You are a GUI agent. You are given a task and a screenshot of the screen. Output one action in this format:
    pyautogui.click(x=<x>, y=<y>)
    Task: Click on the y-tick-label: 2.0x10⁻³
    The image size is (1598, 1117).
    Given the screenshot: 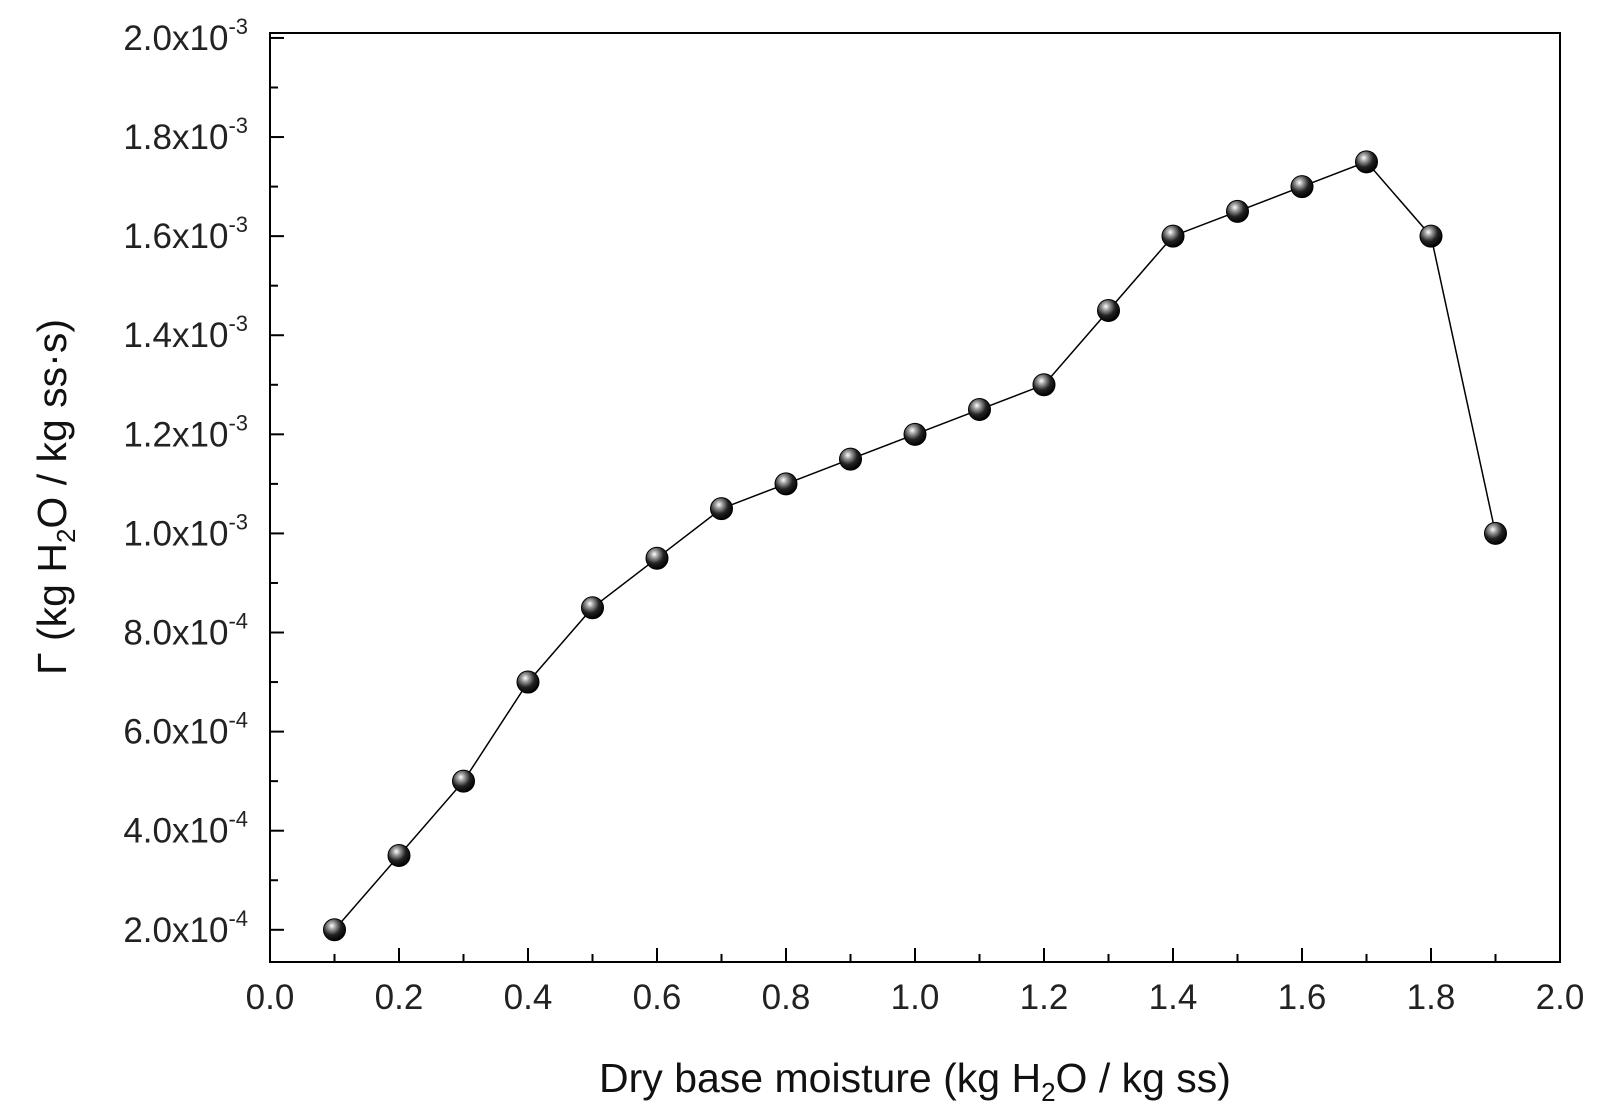 What is the action you would take?
    pyautogui.click(x=185, y=36)
    